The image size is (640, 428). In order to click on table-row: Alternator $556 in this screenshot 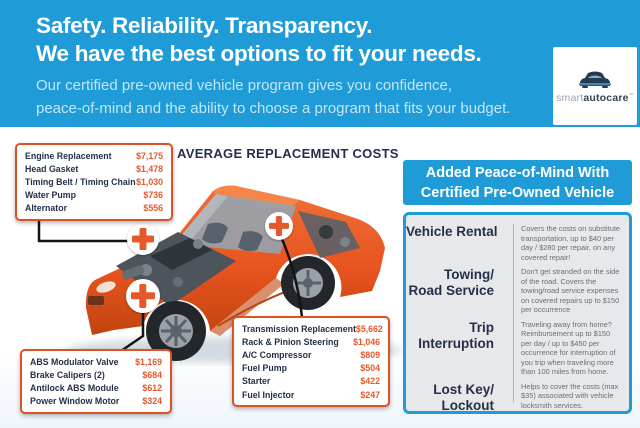, I will do `click(94, 208)`.